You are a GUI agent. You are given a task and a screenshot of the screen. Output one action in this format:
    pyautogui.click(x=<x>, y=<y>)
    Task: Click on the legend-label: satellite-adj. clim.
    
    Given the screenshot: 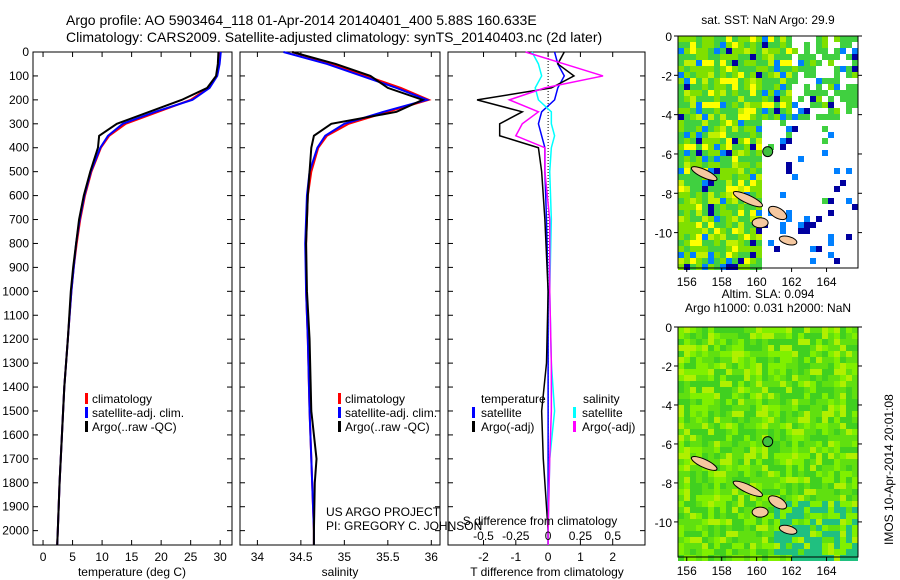 What is the action you would take?
    pyautogui.click(x=391, y=413)
    